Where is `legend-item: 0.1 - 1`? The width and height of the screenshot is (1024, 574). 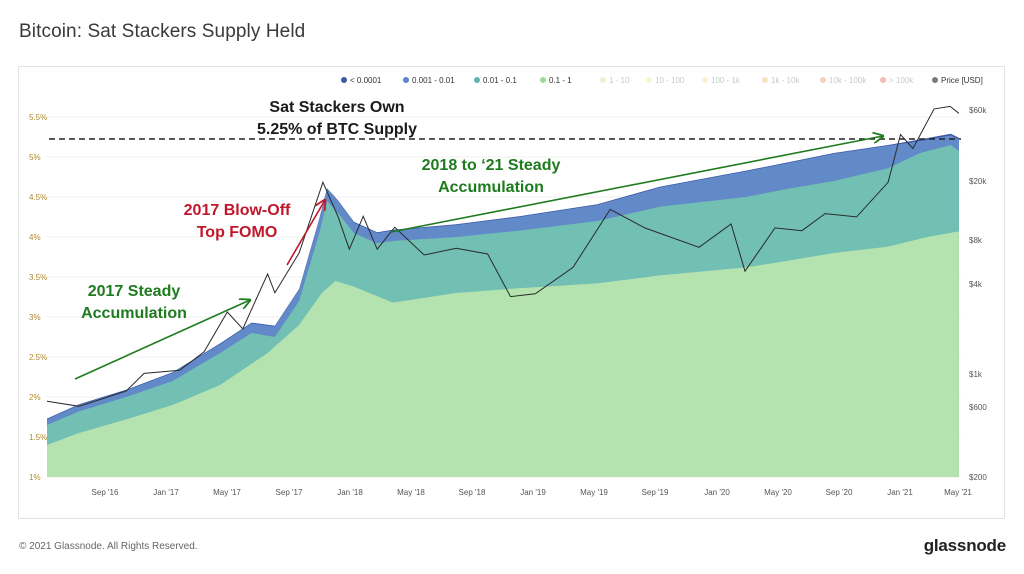 legend-item: 0.1 - 1 is located at coordinates (556, 80).